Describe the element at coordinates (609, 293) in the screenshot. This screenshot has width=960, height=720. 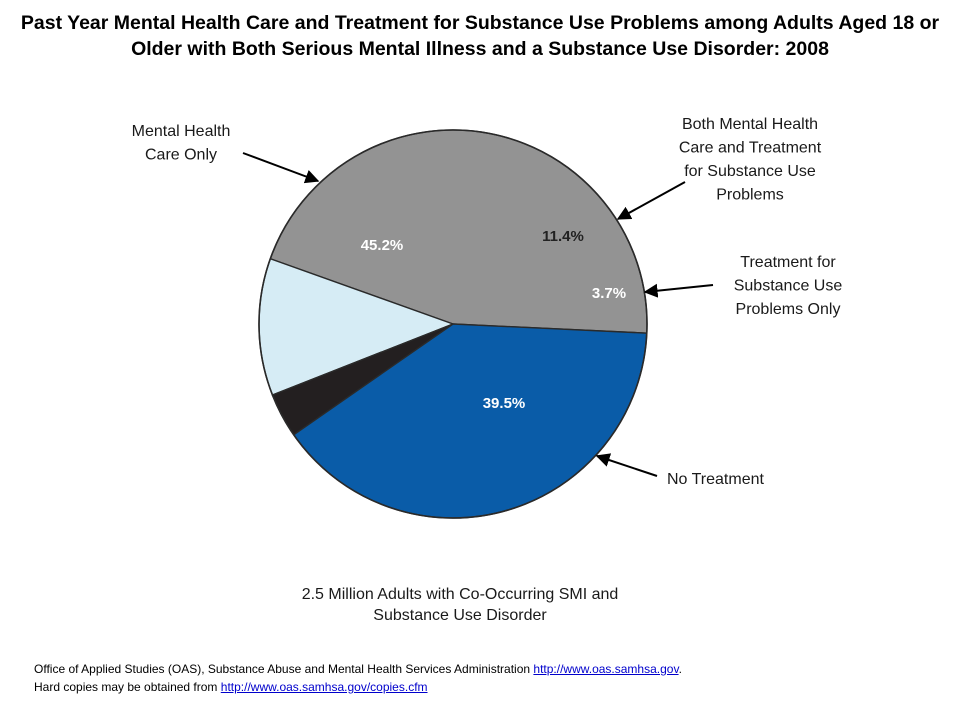
I see `slice-value-treatment-for-substance-use-problems-only: 3.7%` at that location.